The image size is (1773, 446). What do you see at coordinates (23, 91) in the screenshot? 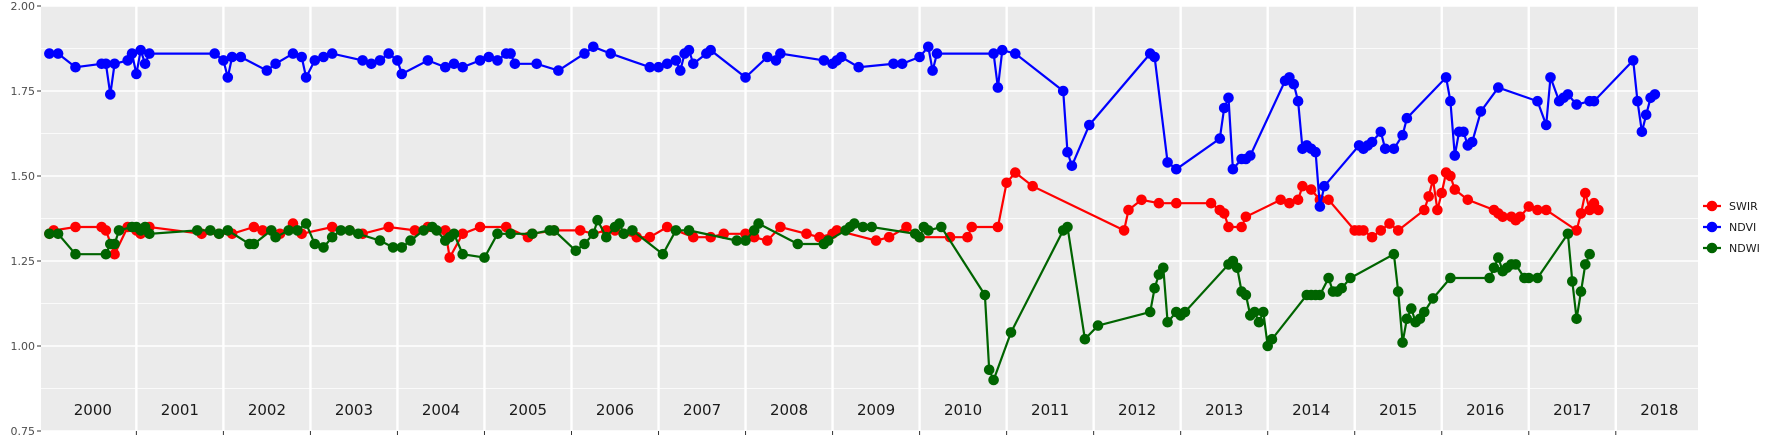
I see `y-tick-label: 1.75` at bounding box center [23, 91].